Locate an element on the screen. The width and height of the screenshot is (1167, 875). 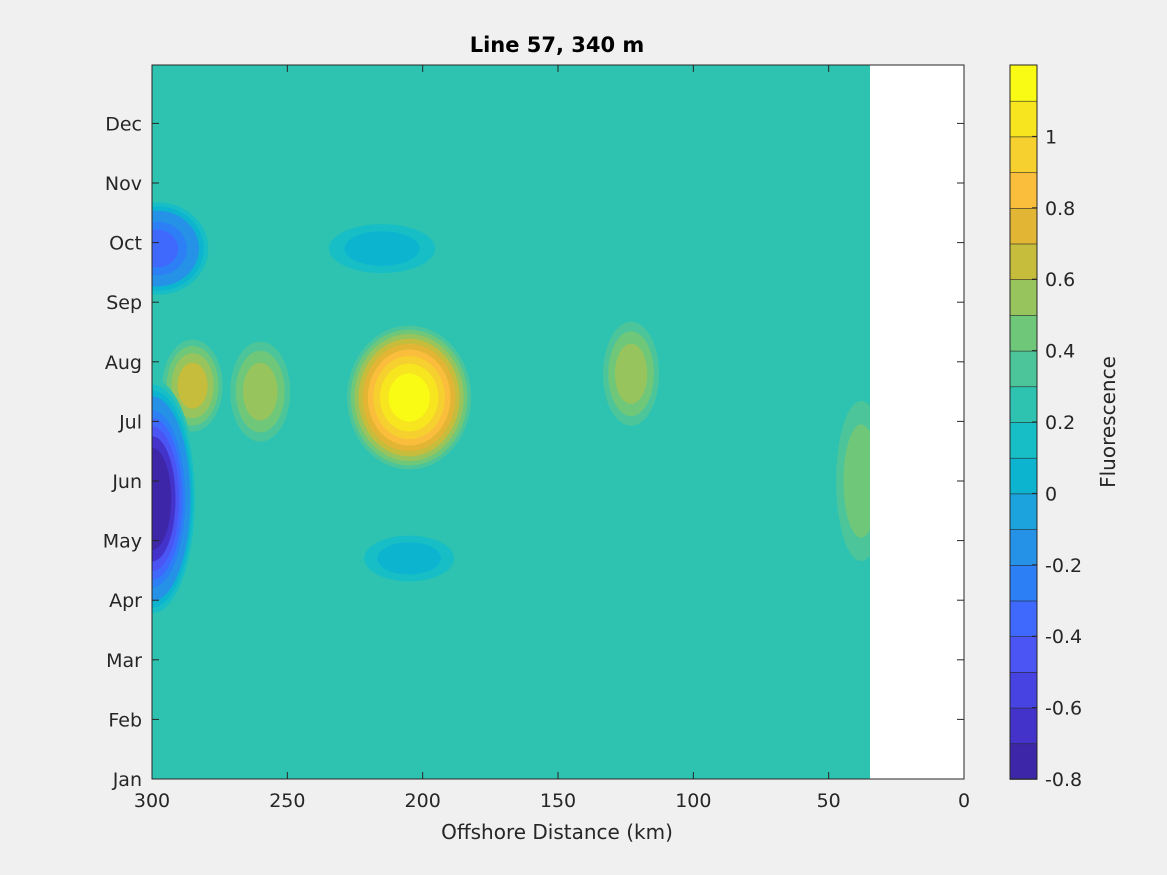
y-tick-label: Dec is located at coordinates (123, 124).